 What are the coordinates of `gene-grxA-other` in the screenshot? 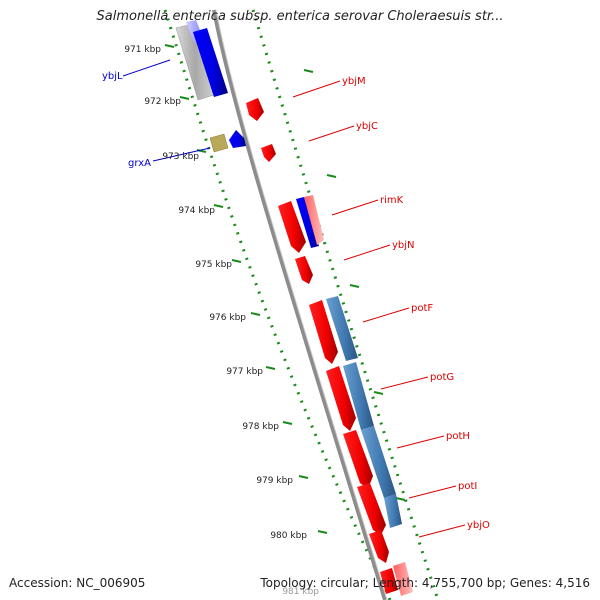 It's located at (219, 143).